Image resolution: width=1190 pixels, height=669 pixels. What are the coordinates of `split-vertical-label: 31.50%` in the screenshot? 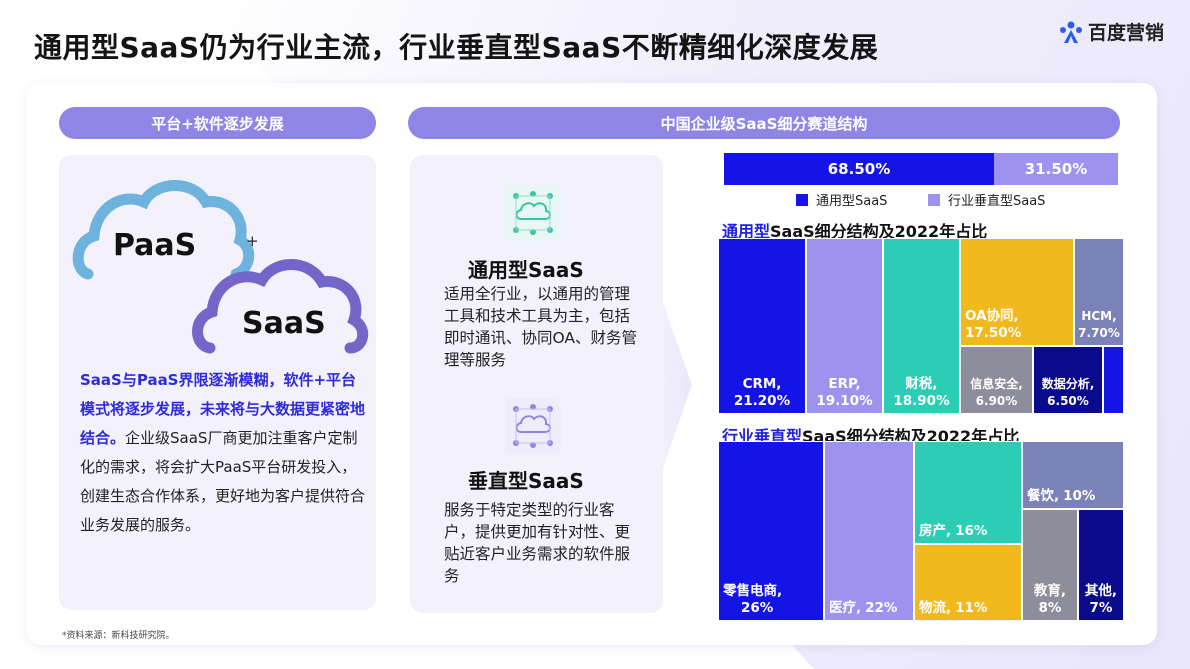 It's located at (1056, 169).